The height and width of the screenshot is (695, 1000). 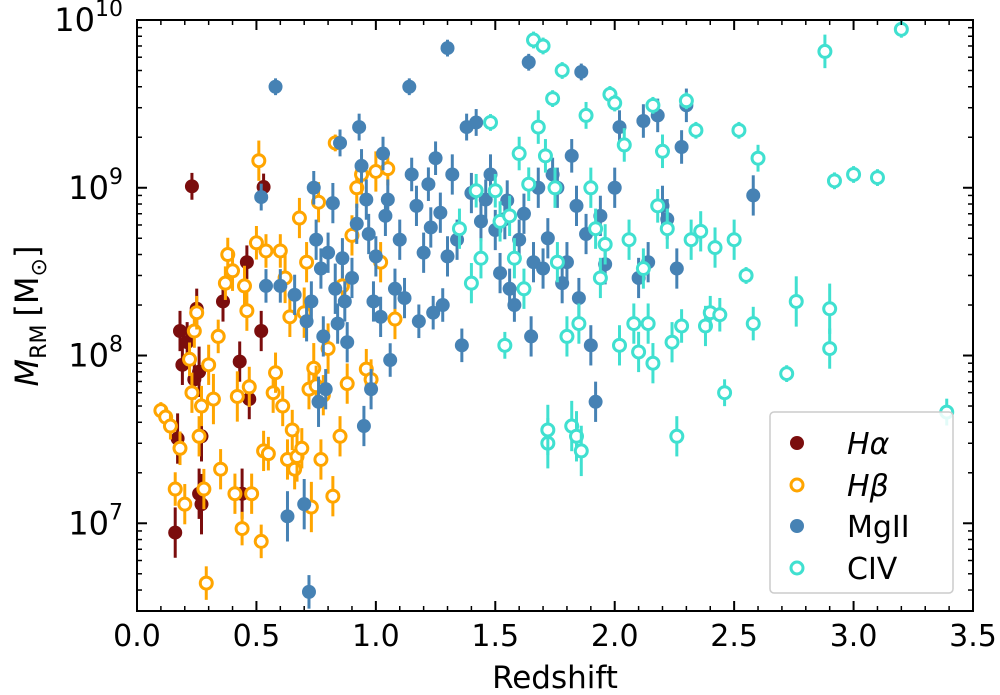 What do you see at coordinates (257, 636) in the screenshot?
I see `x-tick-label: 0.5` at bounding box center [257, 636].